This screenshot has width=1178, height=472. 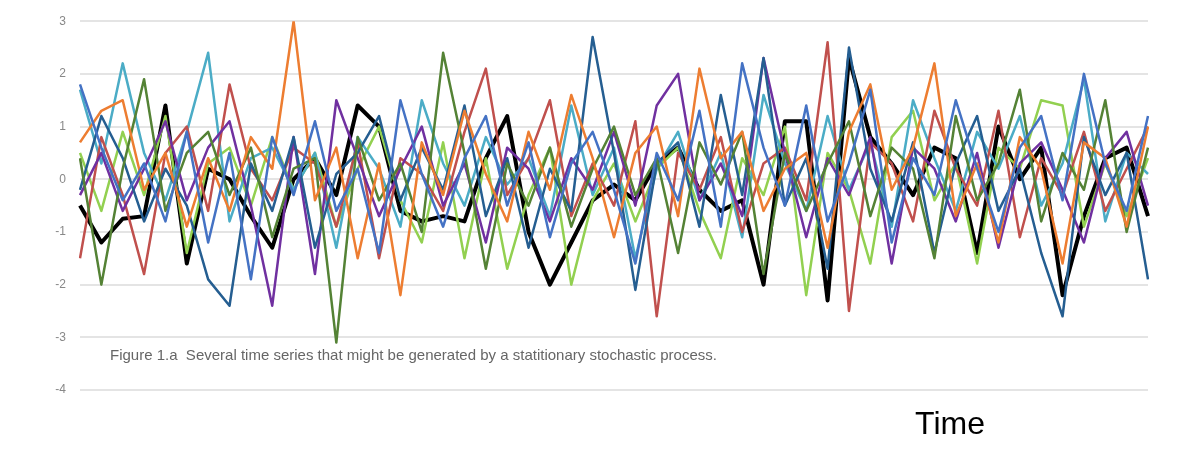 I want to click on y-tick-label: 2, so click(x=63, y=73).